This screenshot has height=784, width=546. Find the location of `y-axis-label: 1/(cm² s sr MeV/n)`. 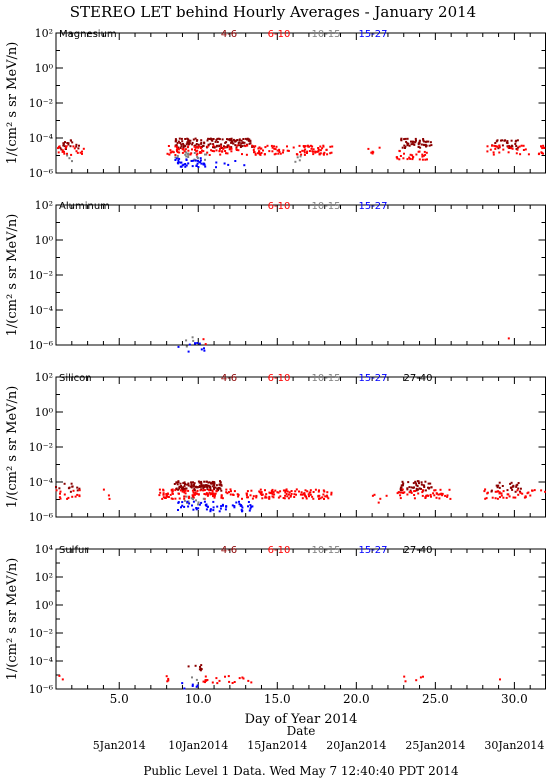

y-axis-label: 1/(cm² s sr MeV/n) is located at coordinates (12, 619).